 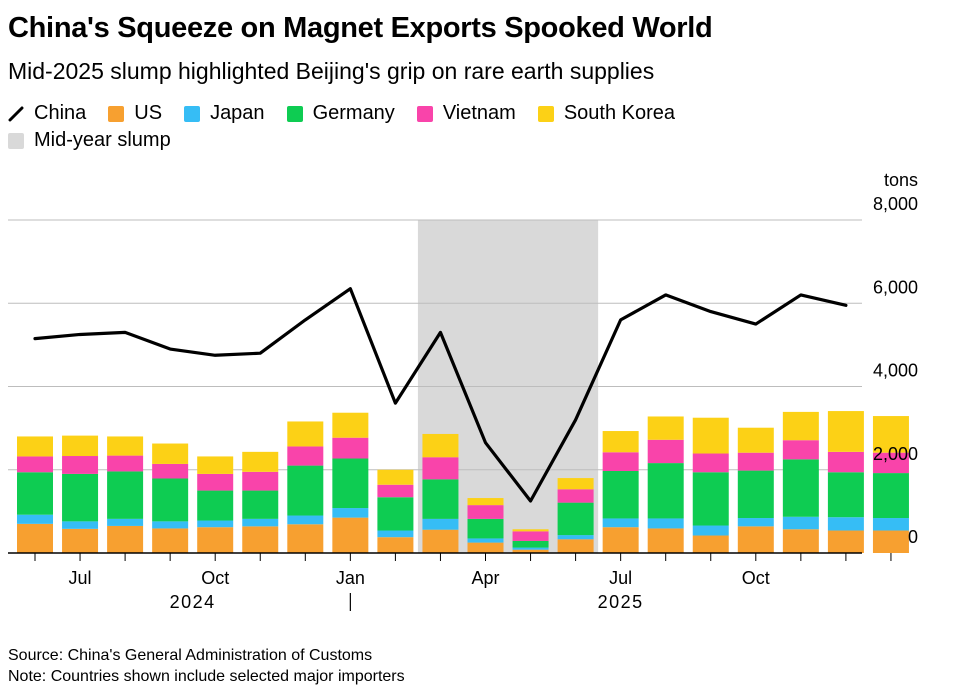 I want to click on x-tick-label: Oct, so click(x=215, y=578).